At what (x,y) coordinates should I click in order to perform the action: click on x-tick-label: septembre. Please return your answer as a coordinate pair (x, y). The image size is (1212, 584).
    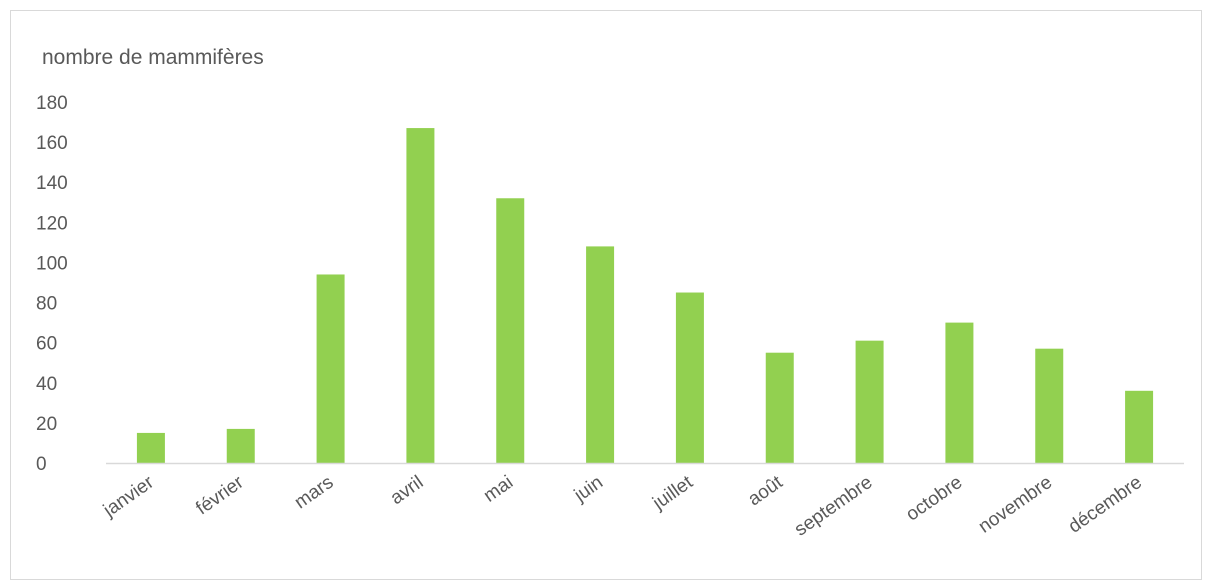
    Looking at the image, I should click on (834, 506).